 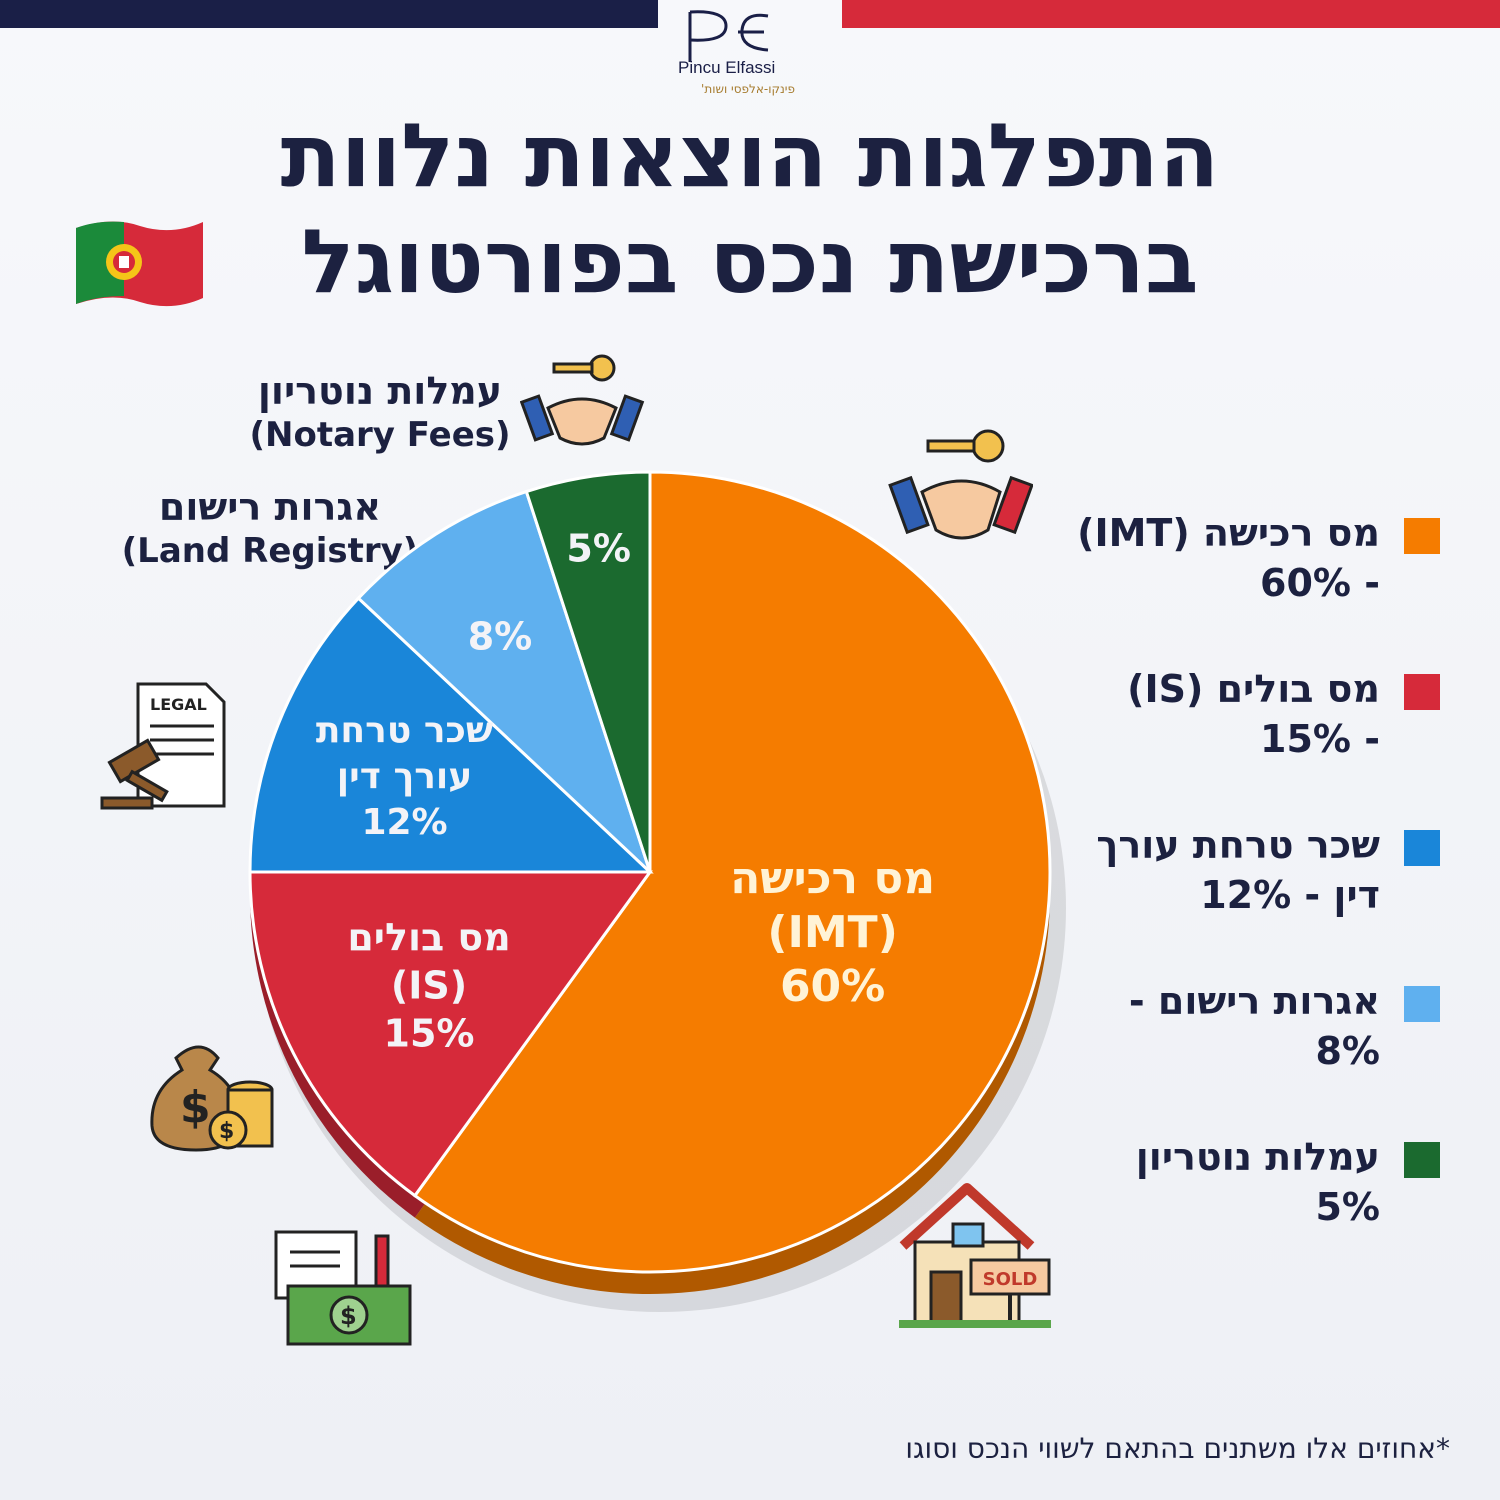 What do you see at coordinates (429, 1033) in the screenshot?
I see `pie-label-is-line-3: 15%` at bounding box center [429, 1033].